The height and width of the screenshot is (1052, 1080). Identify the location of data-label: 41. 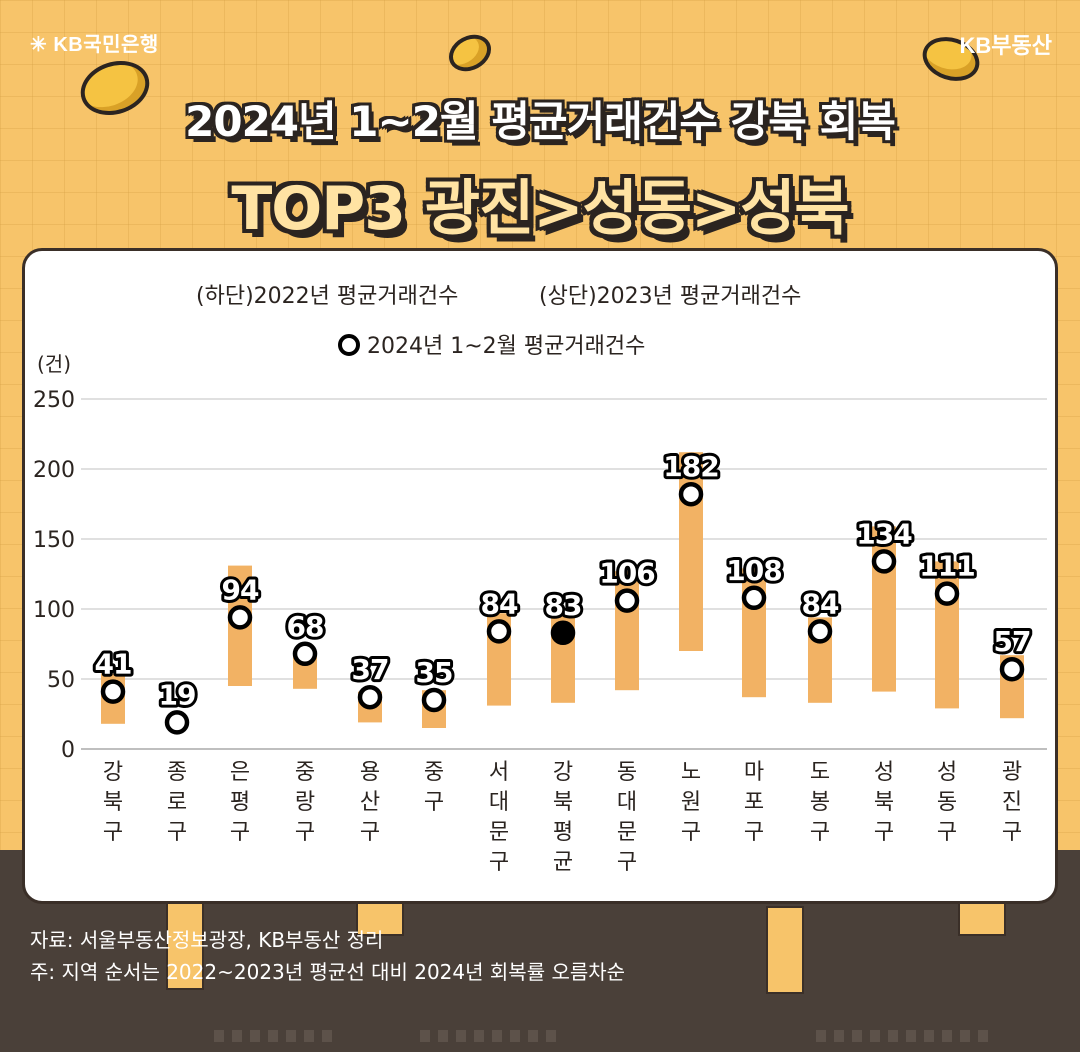
(113, 664).